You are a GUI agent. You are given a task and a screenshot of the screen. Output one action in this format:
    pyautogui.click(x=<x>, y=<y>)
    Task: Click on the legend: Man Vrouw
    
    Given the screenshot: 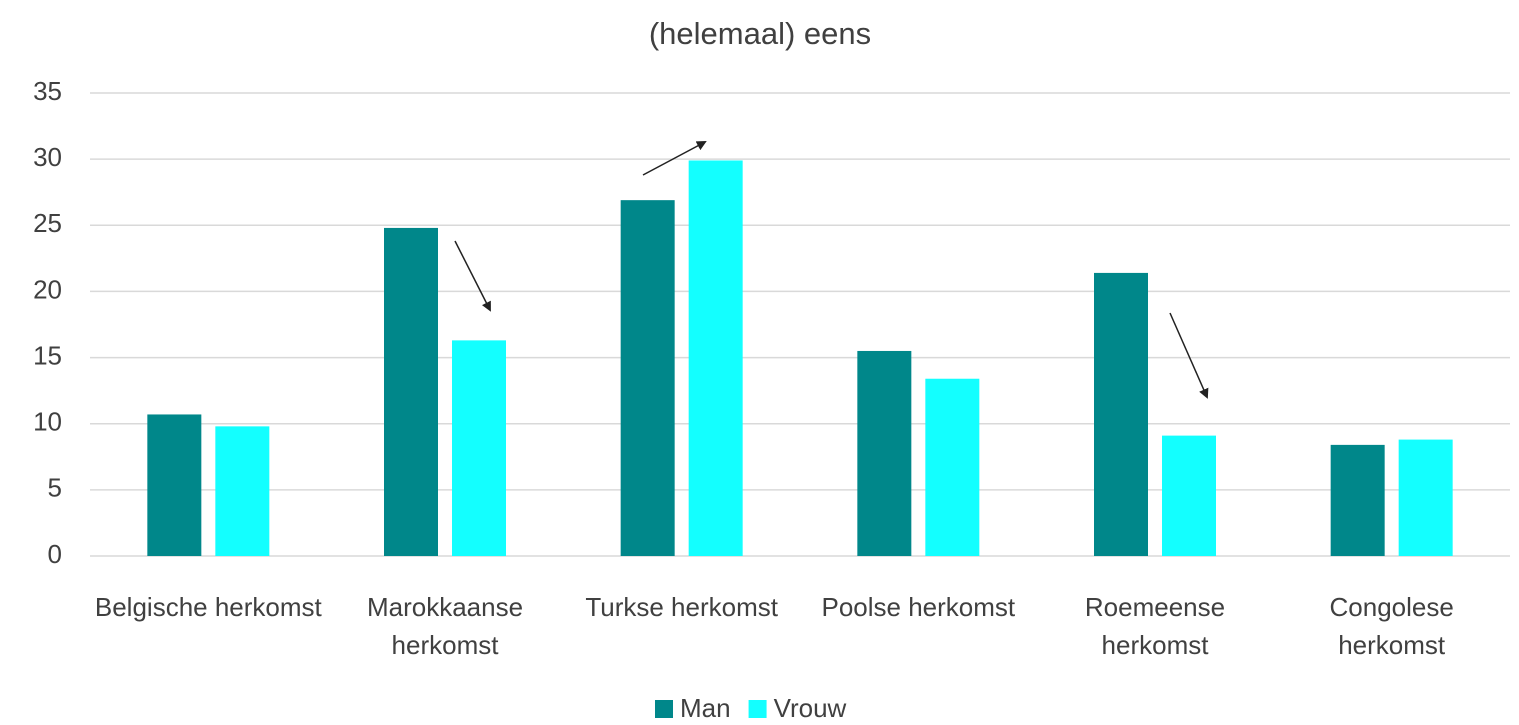 What is the action you would take?
    pyautogui.click(x=751, y=708)
    